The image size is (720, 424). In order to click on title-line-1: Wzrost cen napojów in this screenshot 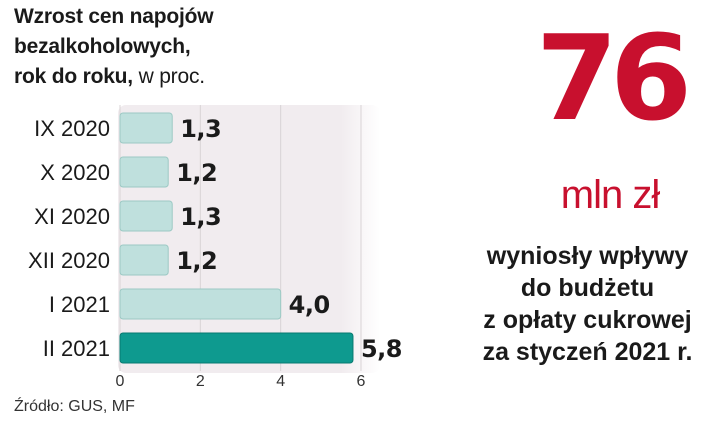, I will do `click(114, 16)`.